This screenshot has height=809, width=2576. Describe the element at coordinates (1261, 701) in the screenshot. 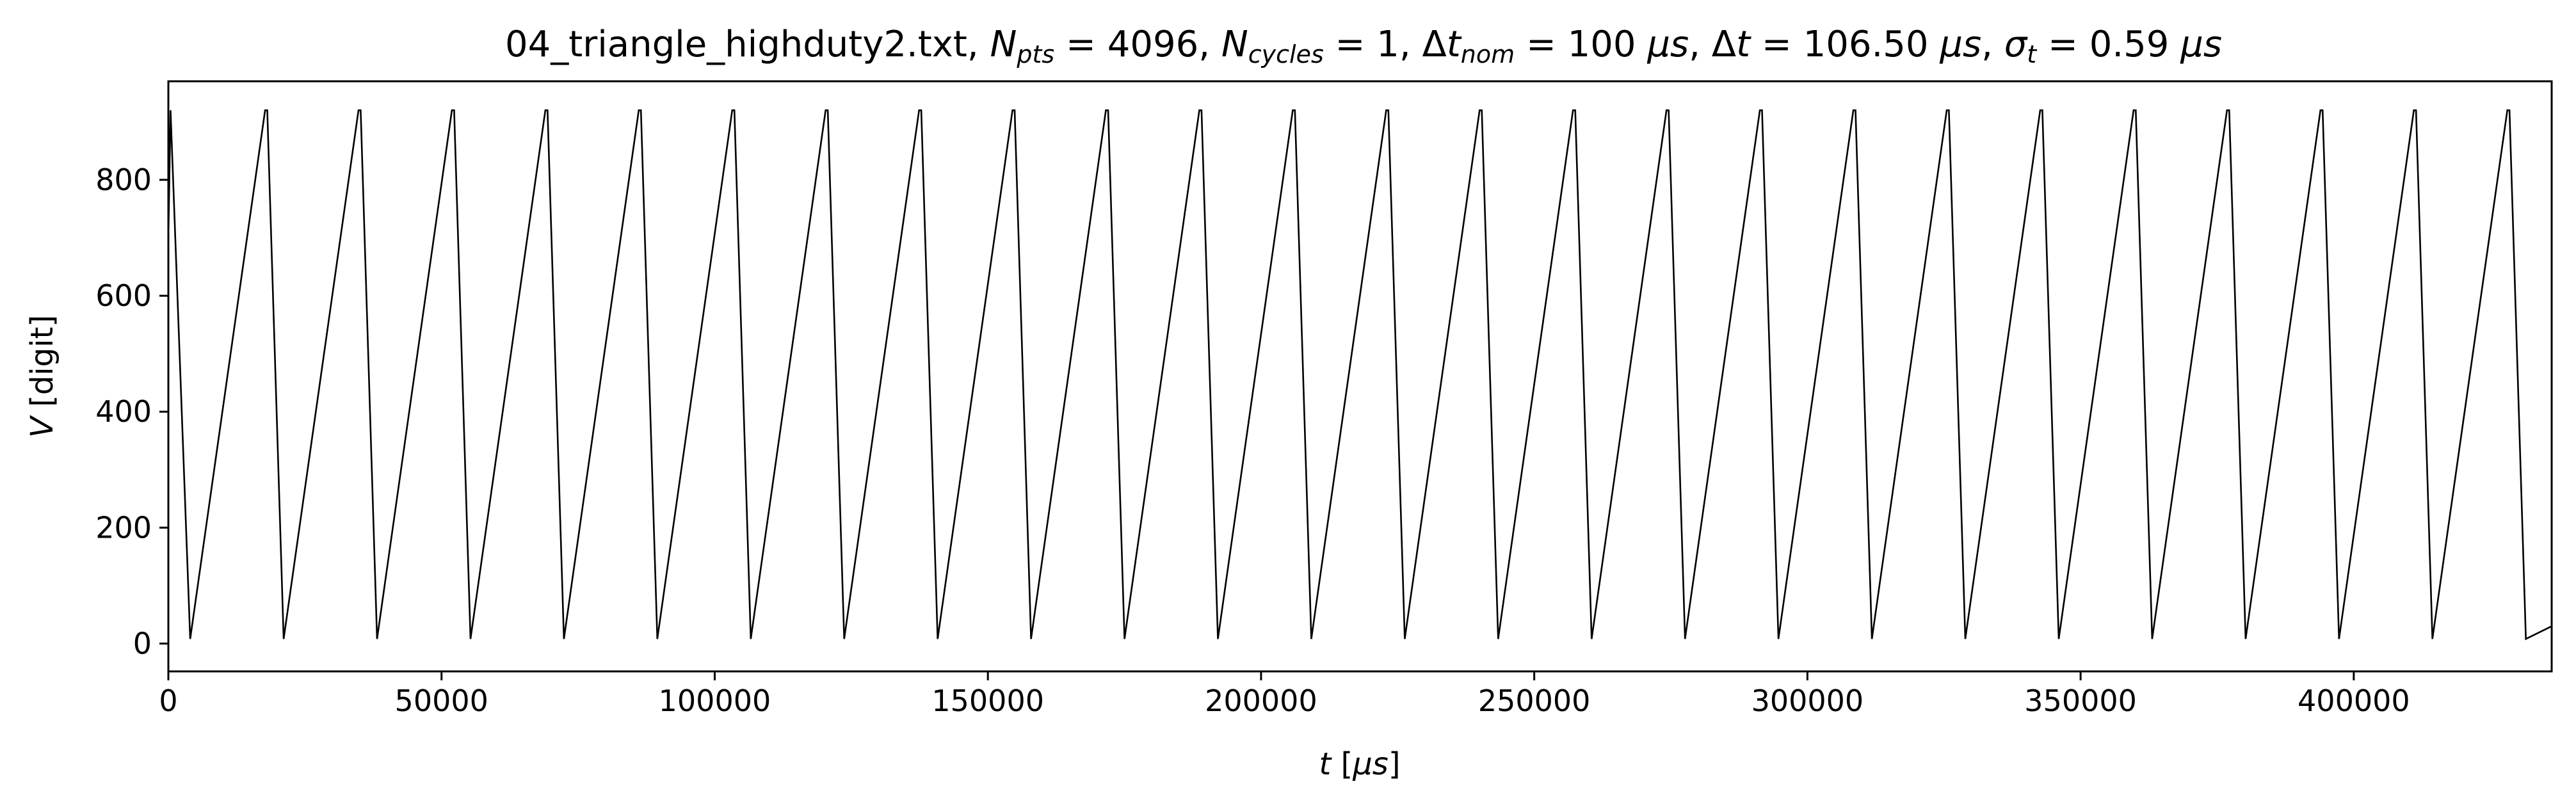

I see `x-tick-label: 200000` at that location.